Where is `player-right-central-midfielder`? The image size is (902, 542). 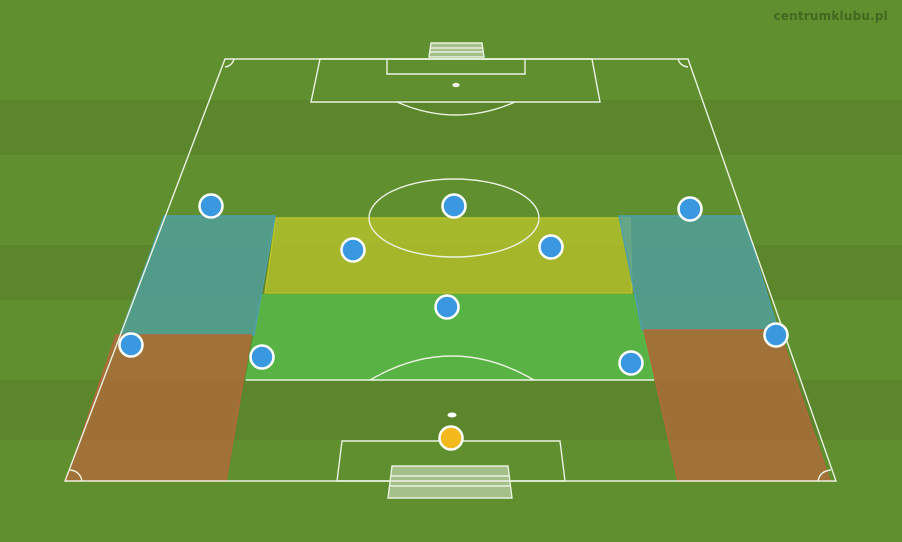
player-right-central-midfielder is located at coordinates (551, 247).